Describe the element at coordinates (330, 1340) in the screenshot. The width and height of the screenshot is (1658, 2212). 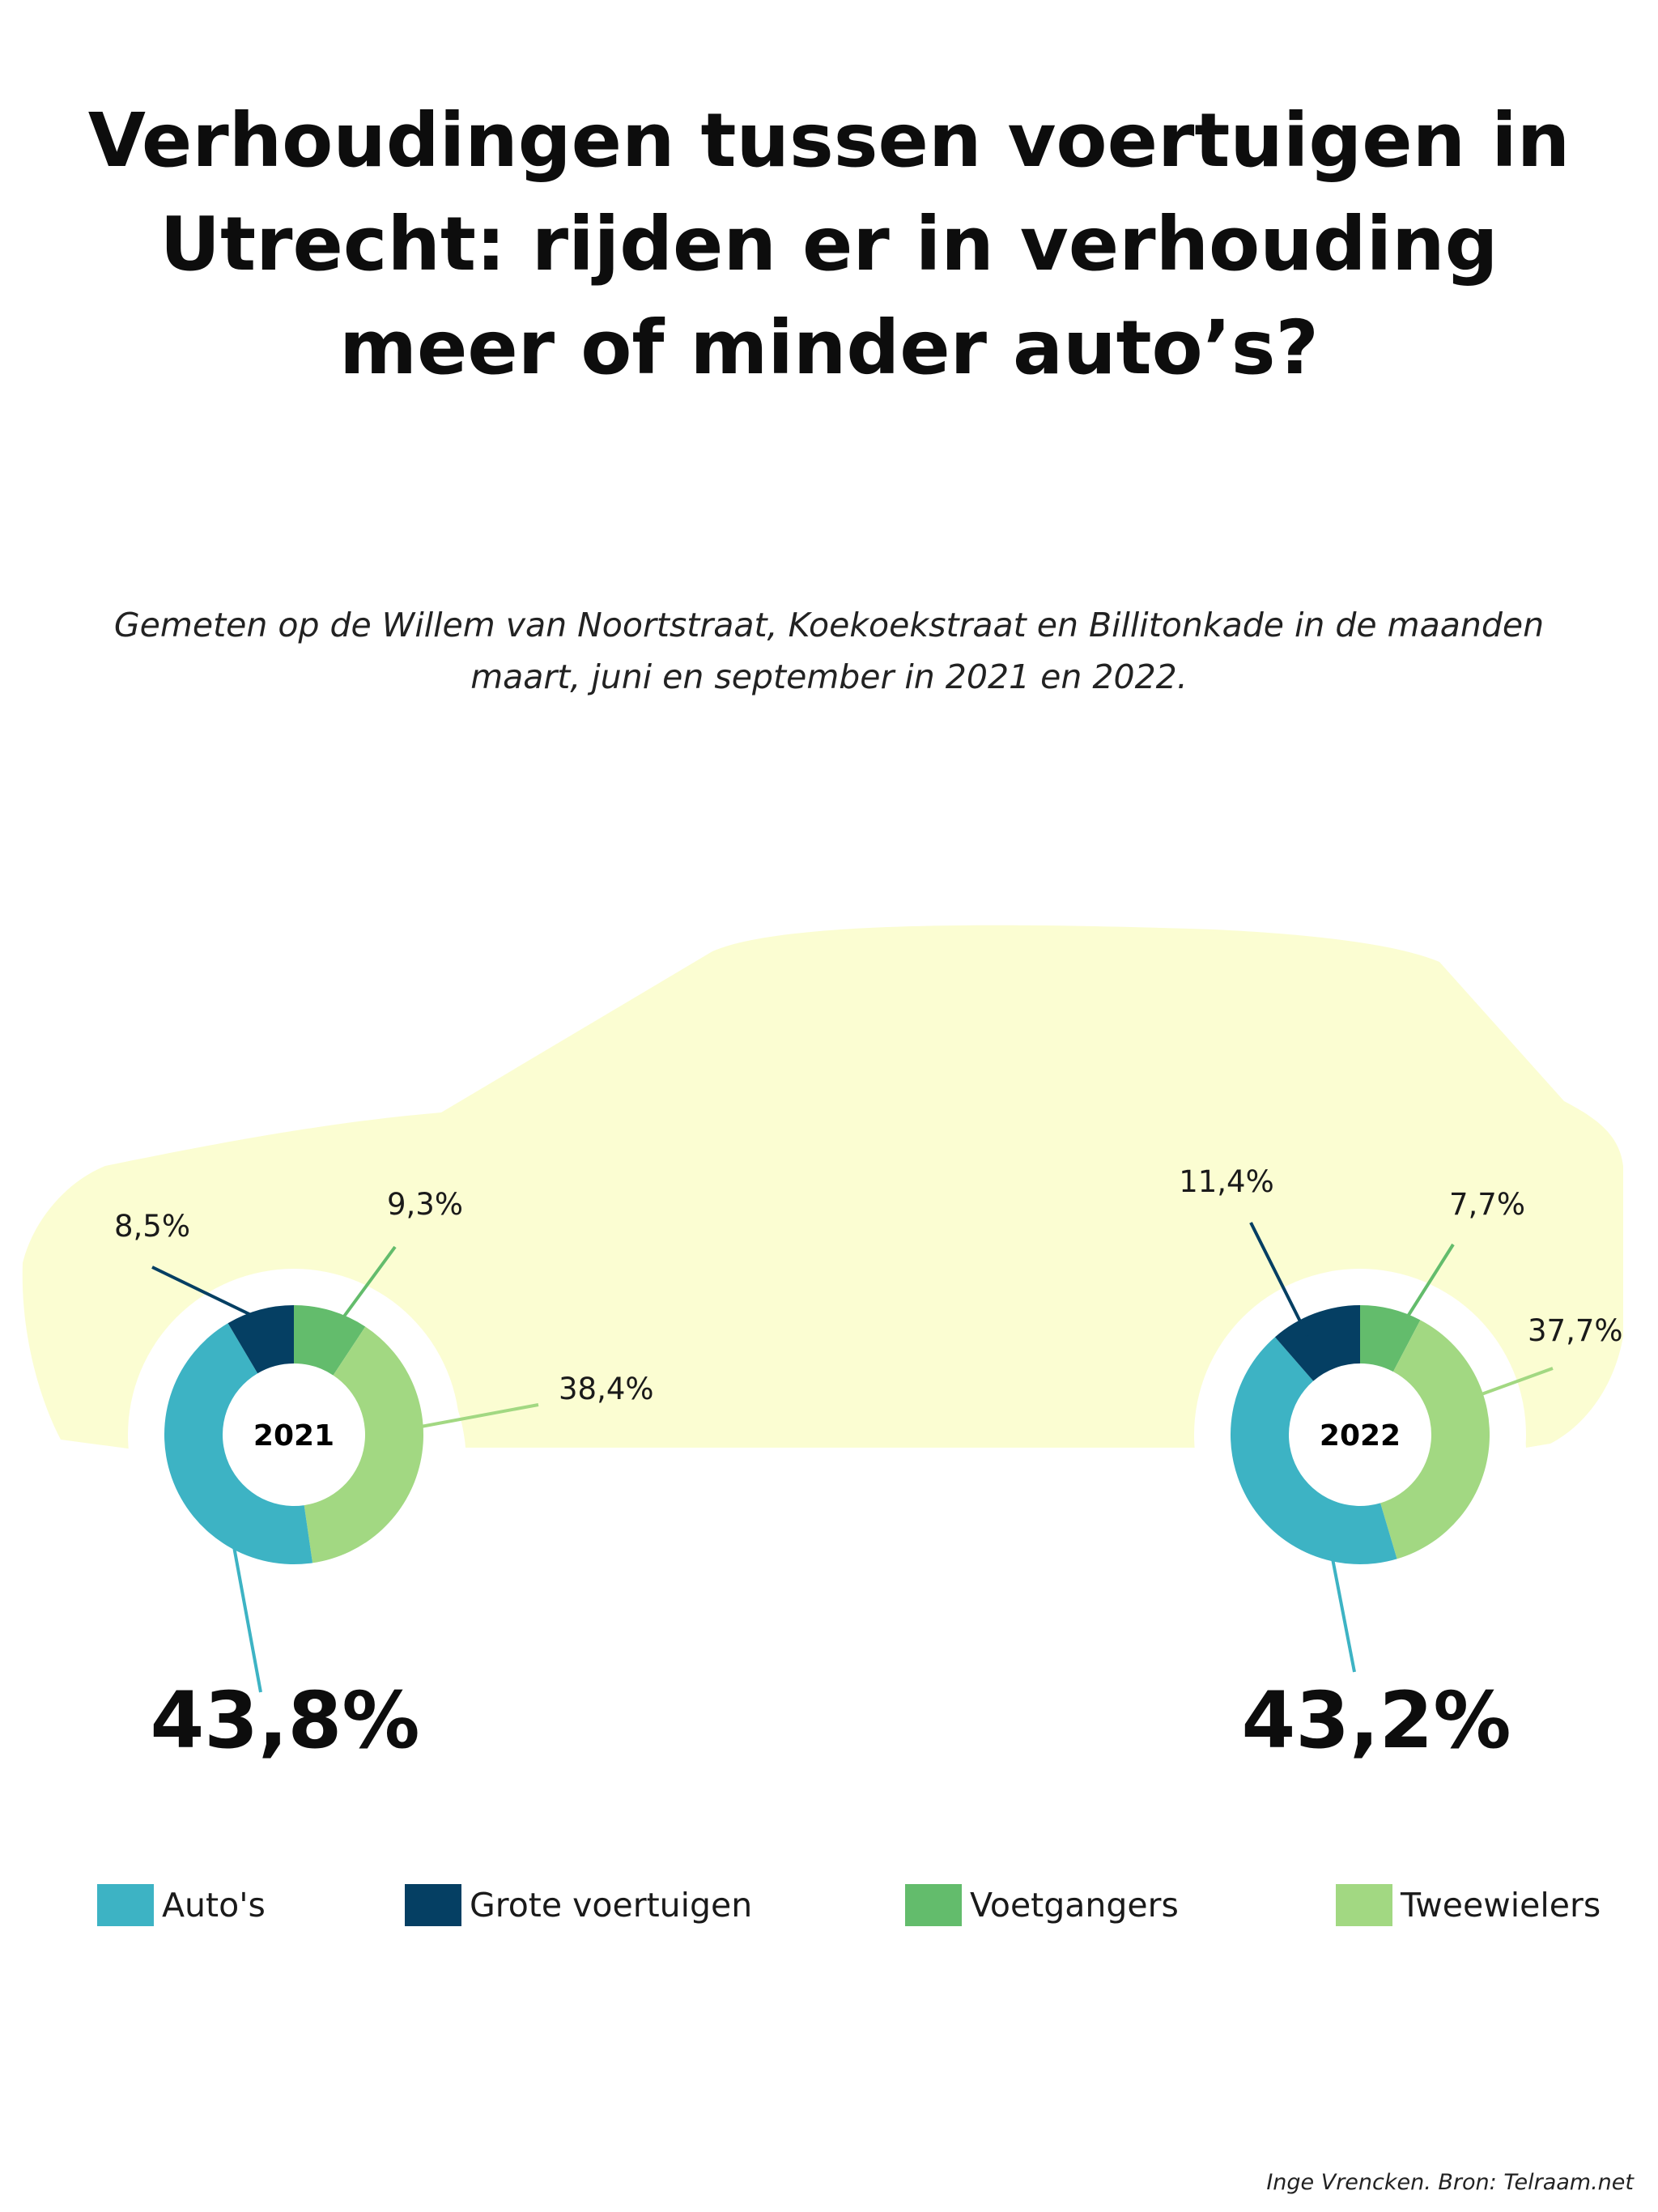
I see `donut-slice-voetgangers-2021` at that location.